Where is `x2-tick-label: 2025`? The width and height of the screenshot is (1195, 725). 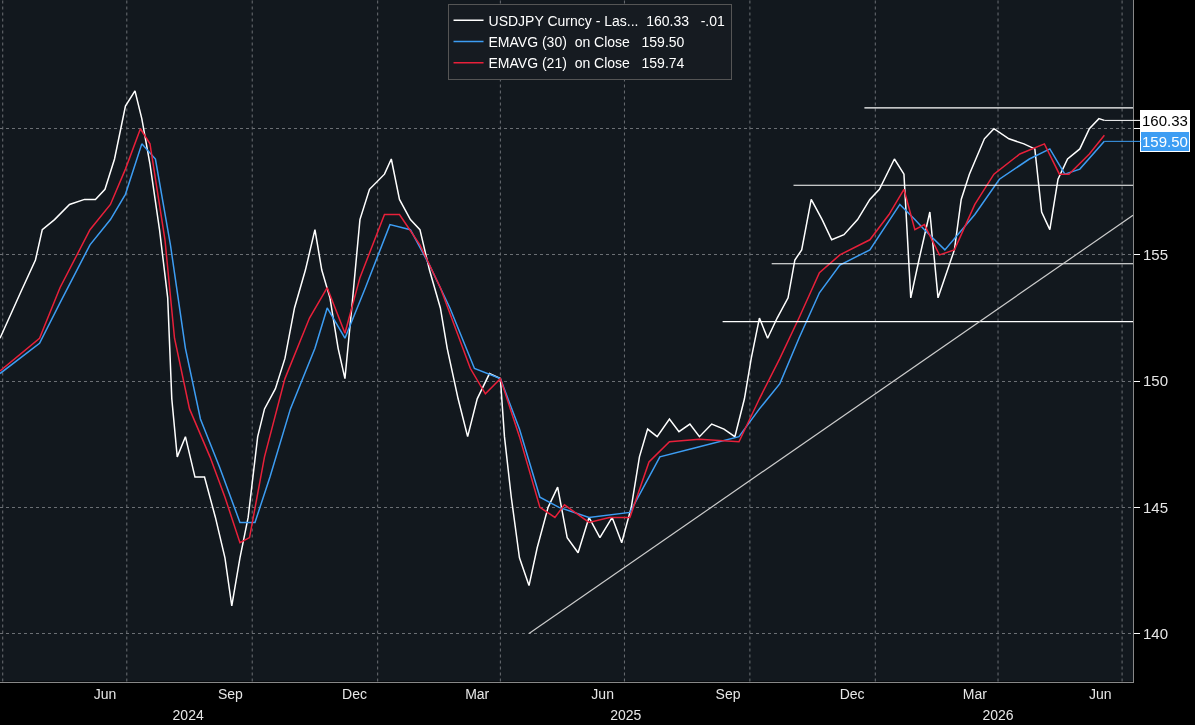 x2-tick-label: 2025 is located at coordinates (626, 714).